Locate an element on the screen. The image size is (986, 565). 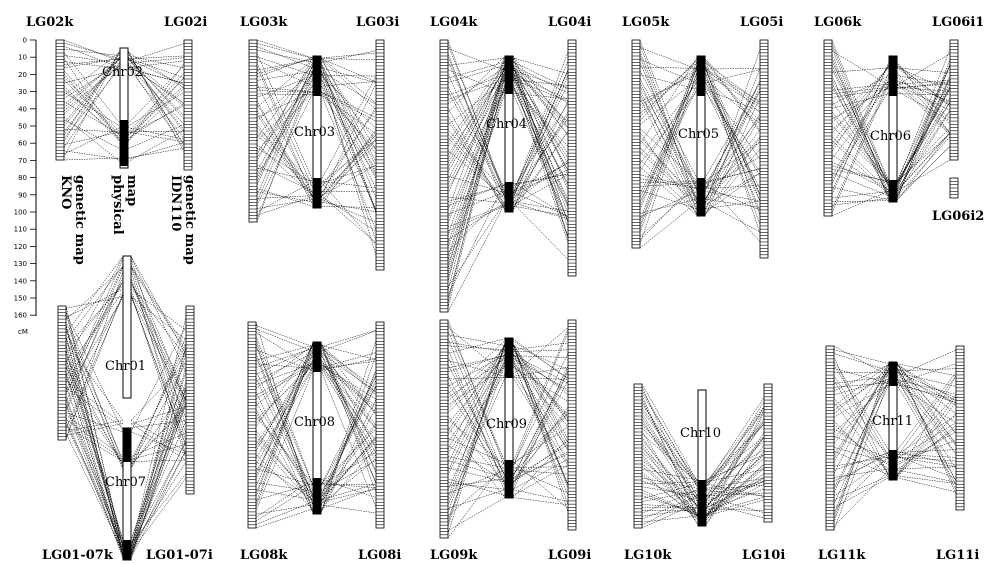
scale-tick-label: 160 is located at coordinates (20, 316).